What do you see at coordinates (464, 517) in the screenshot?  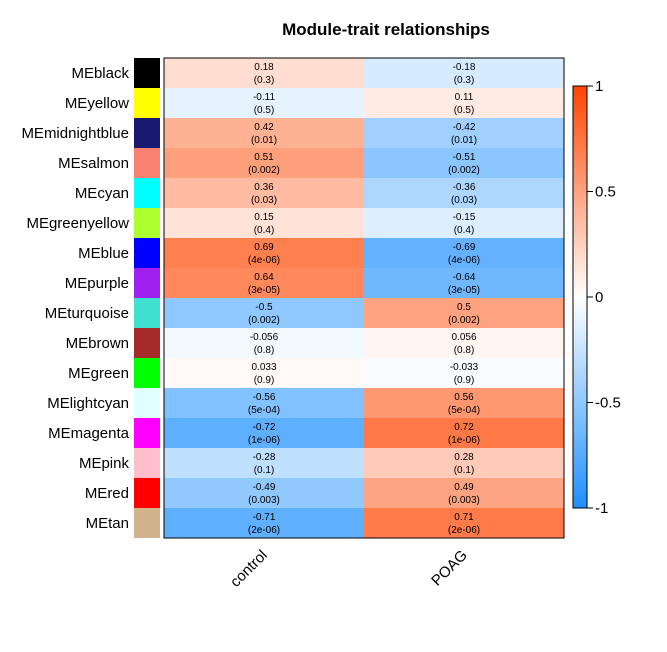 I see `cell-correlation-label: 0.71` at bounding box center [464, 517].